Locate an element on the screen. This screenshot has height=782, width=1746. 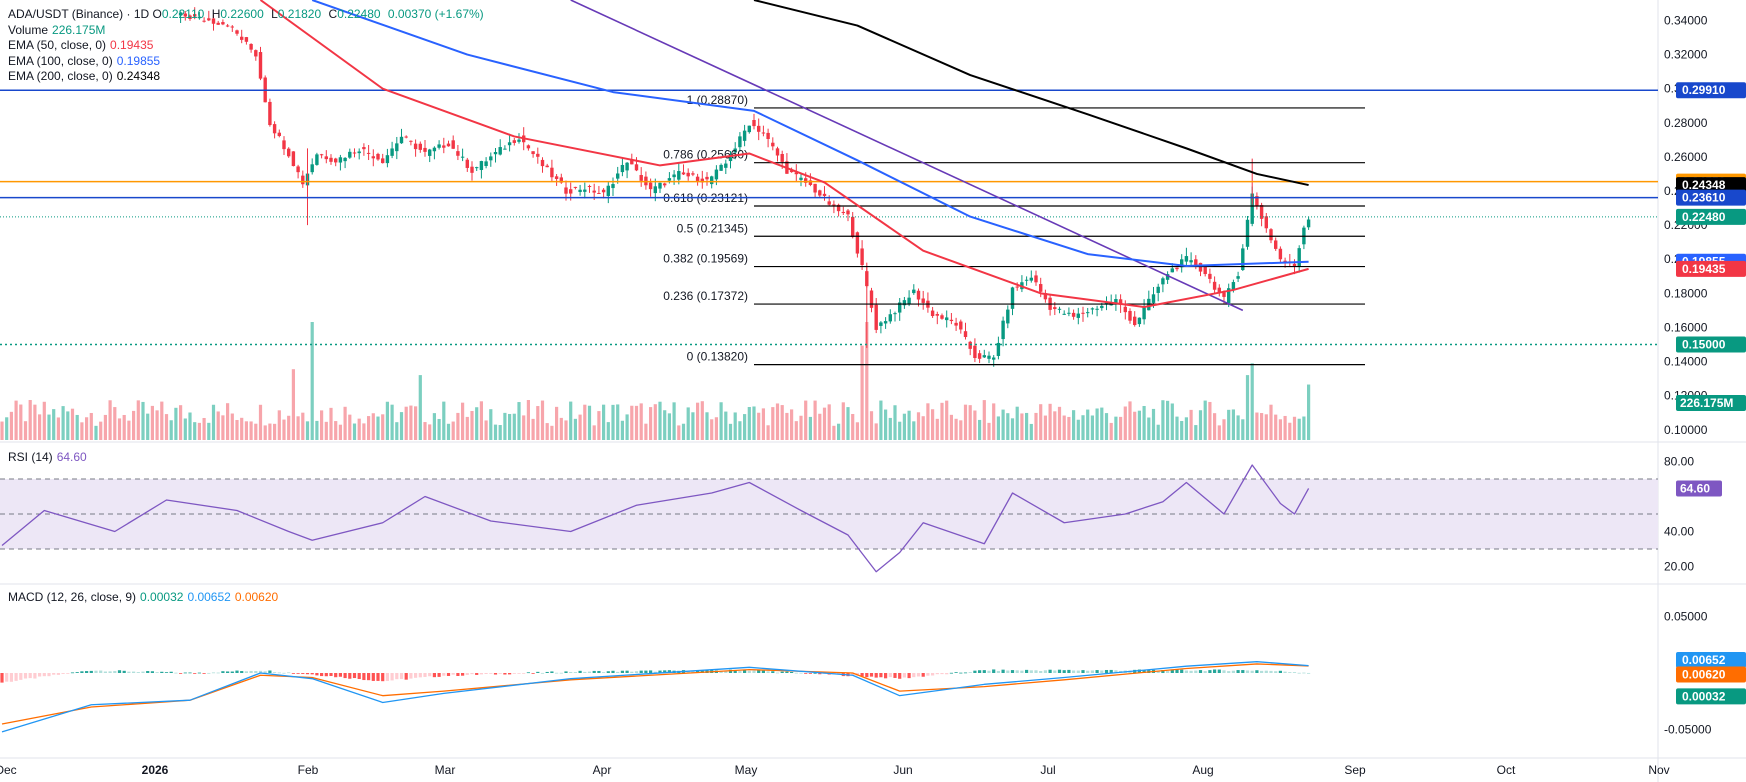
price-label-text: 0.15000 is located at coordinates (1704, 344).